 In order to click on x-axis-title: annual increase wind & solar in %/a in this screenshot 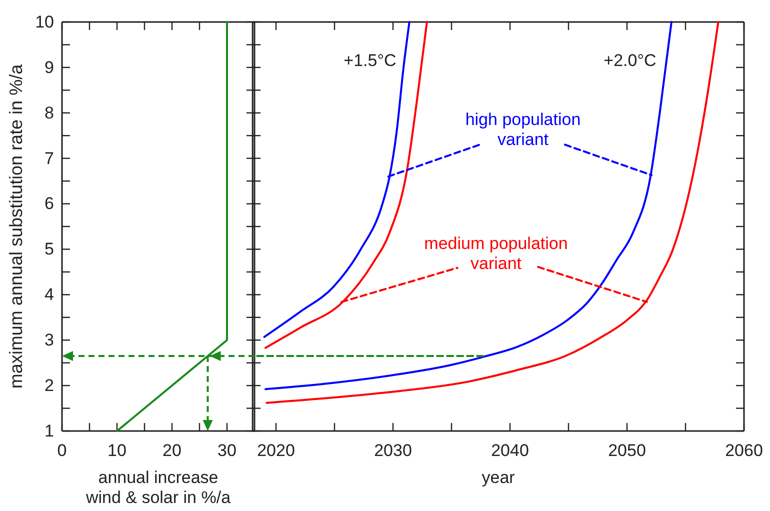, I will do `click(158, 488)`.